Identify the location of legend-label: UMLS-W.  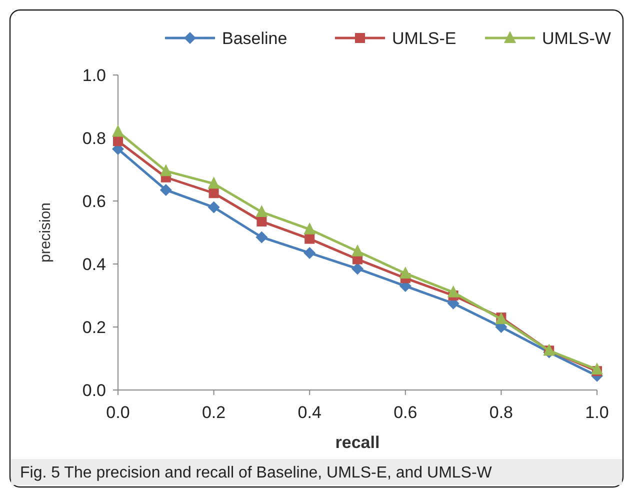
(576, 38).